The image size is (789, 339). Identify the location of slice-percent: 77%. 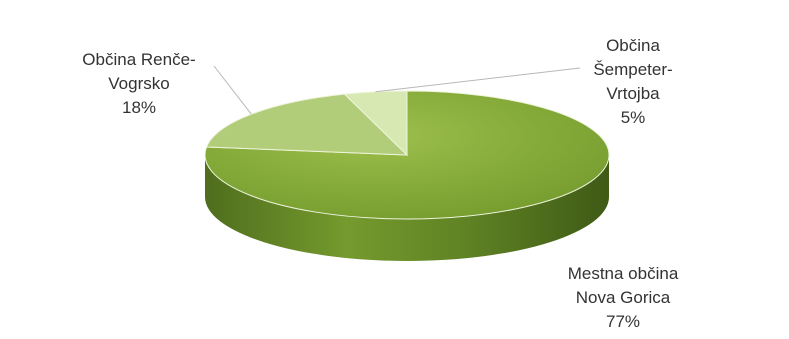
(623, 321).